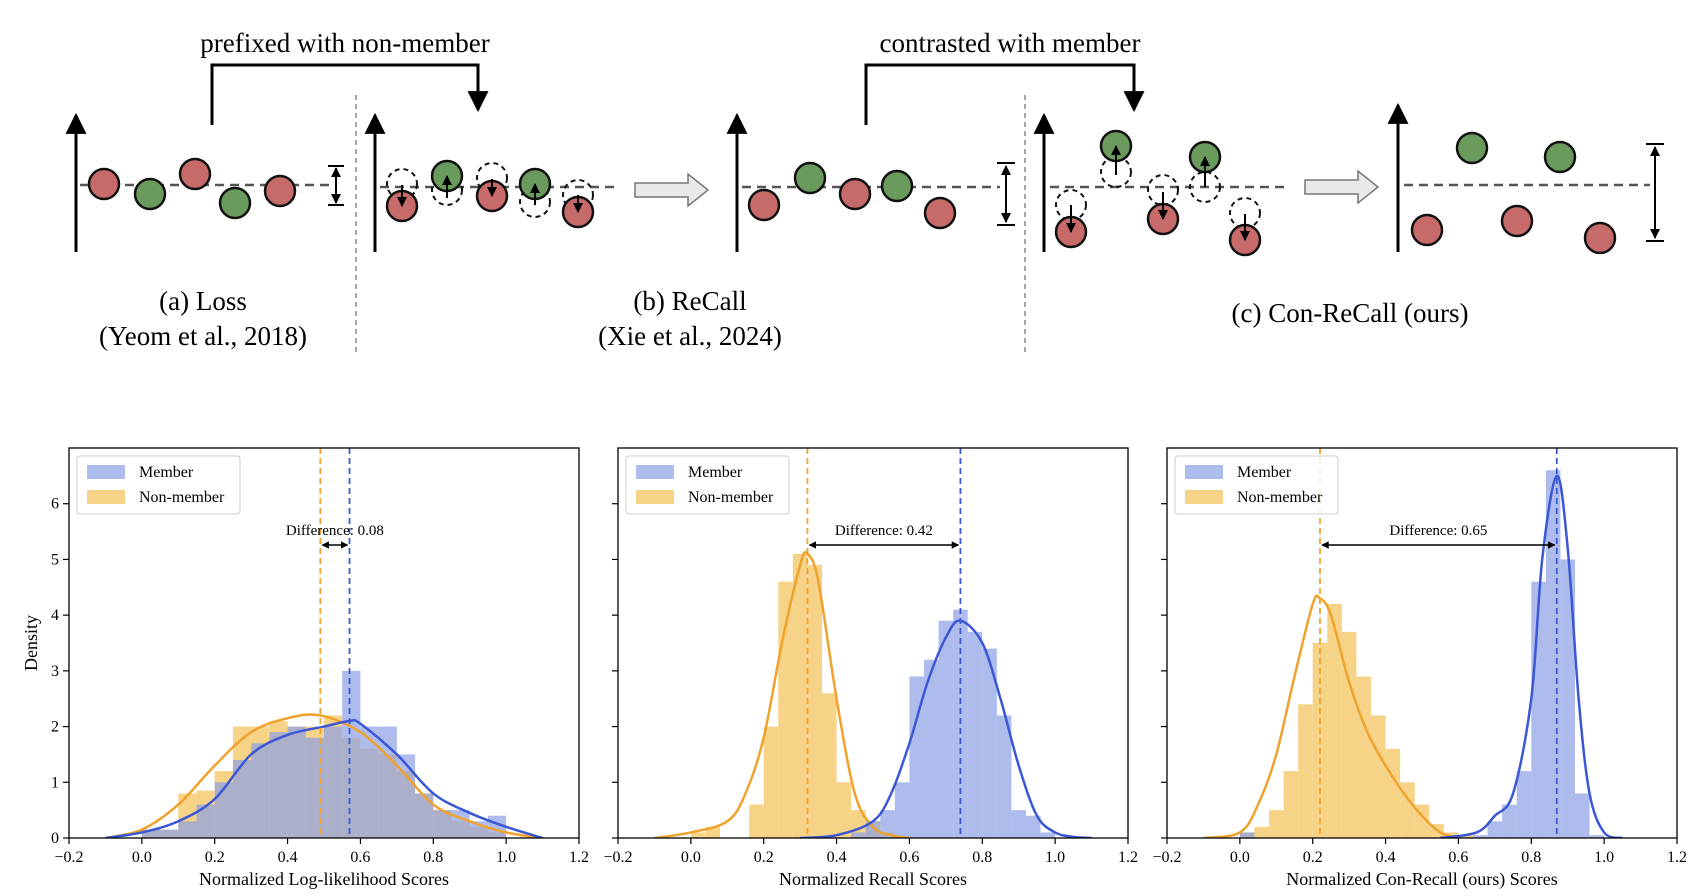 This screenshot has width=1698, height=896. What do you see at coordinates (55, 504) in the screenshot?
I see `y-tick-label: 6` at bounding box center [55, 504].